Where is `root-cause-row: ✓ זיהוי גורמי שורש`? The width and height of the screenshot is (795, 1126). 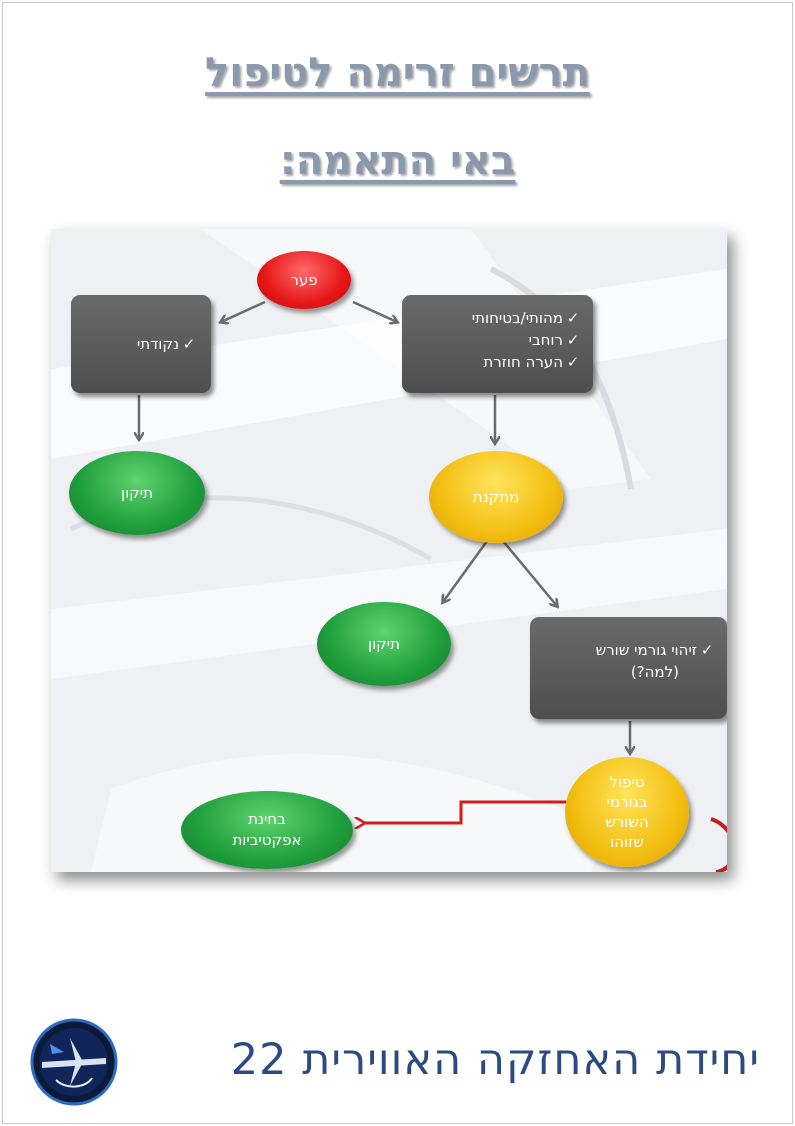 root-cause-row: ✓ זיהוי גורמי שורש is located at coordinates (623, 650).